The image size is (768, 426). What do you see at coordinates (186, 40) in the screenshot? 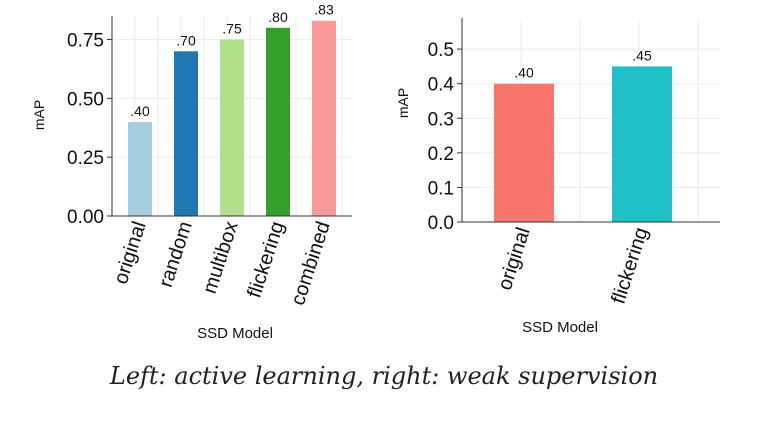
I see `data-label: .70` at bounding box center [186, 40].